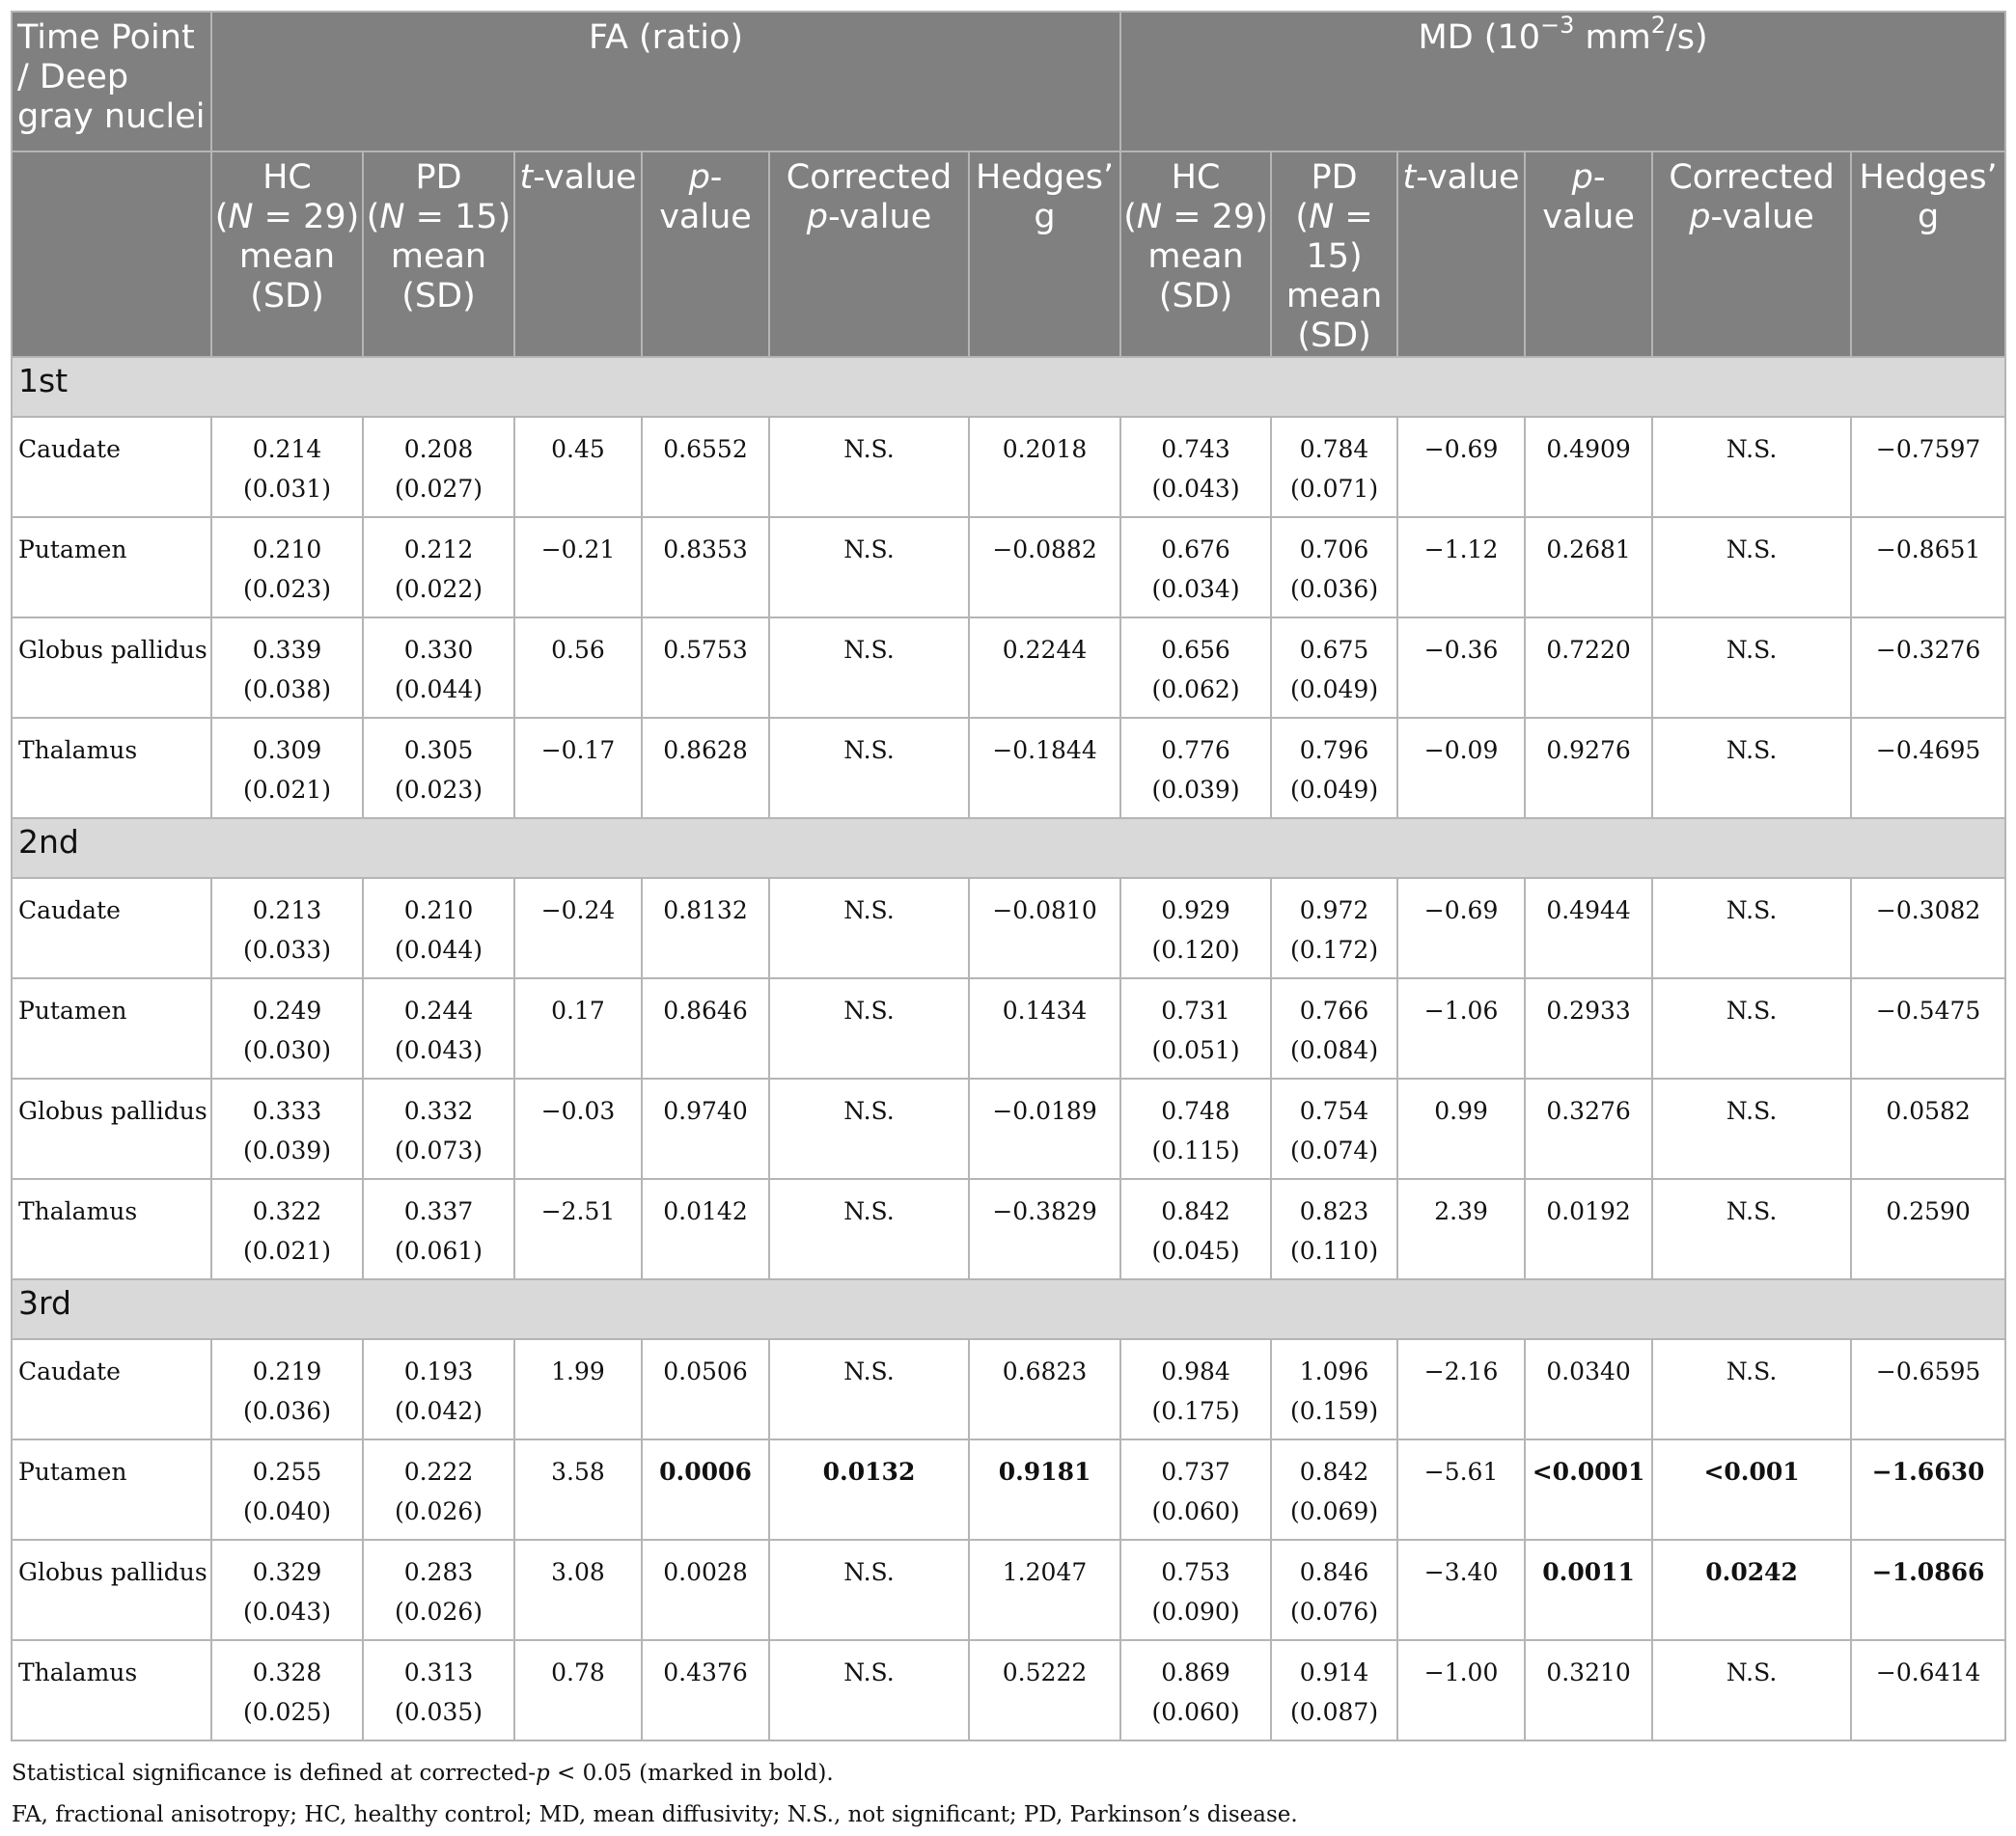 The height and width of the screenshot is (1836, 2016). Describe the element at coordinates (287, 1472) in the screenshot. I see `fa-hc-mean: 0.255` at that location.